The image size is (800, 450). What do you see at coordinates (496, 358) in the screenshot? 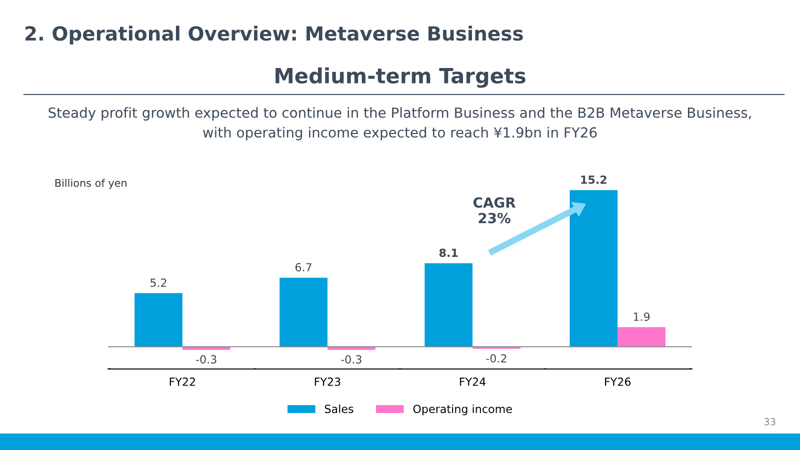
I see `data-label: -0.2` at bounding box center [496, 358].